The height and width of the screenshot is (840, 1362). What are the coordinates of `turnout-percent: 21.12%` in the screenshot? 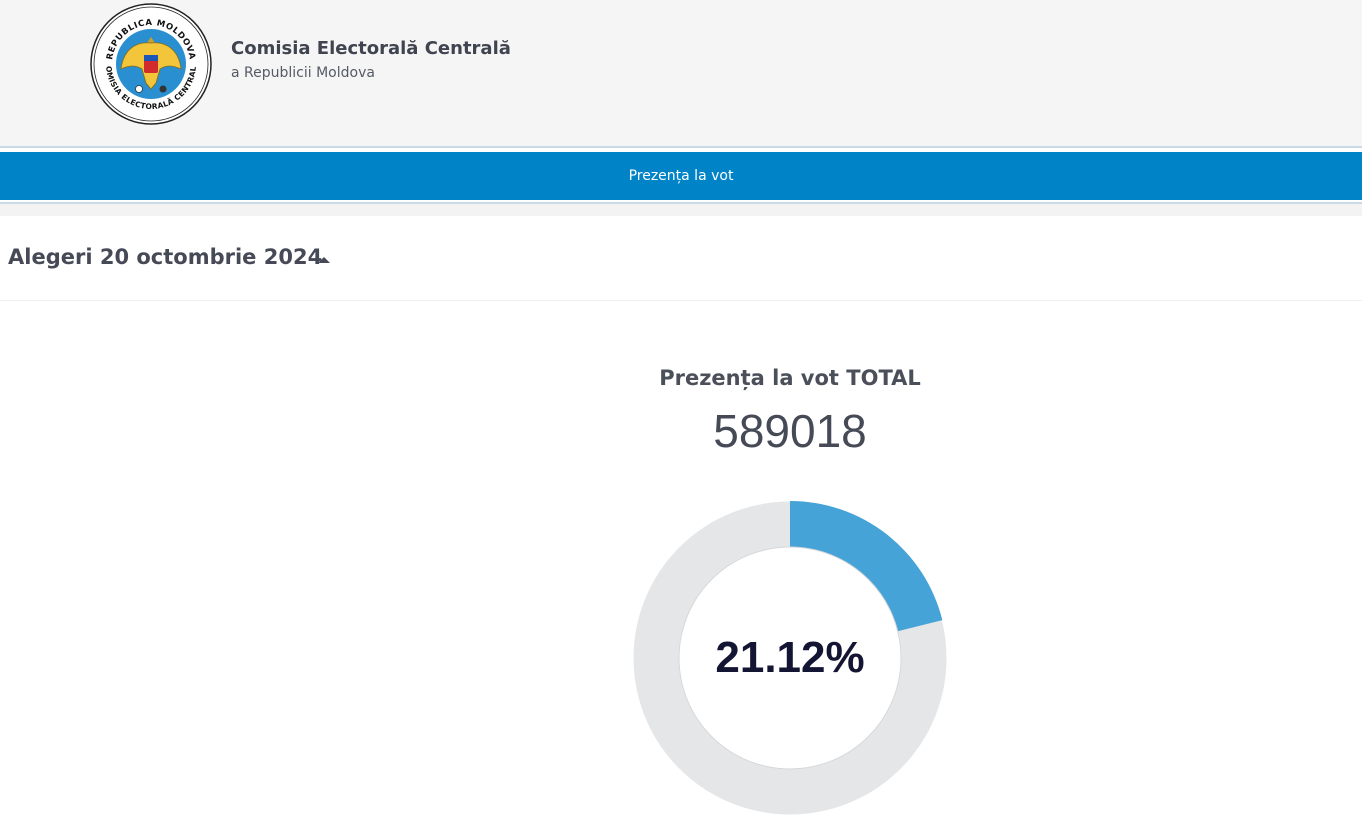 It's located at (790, 657).